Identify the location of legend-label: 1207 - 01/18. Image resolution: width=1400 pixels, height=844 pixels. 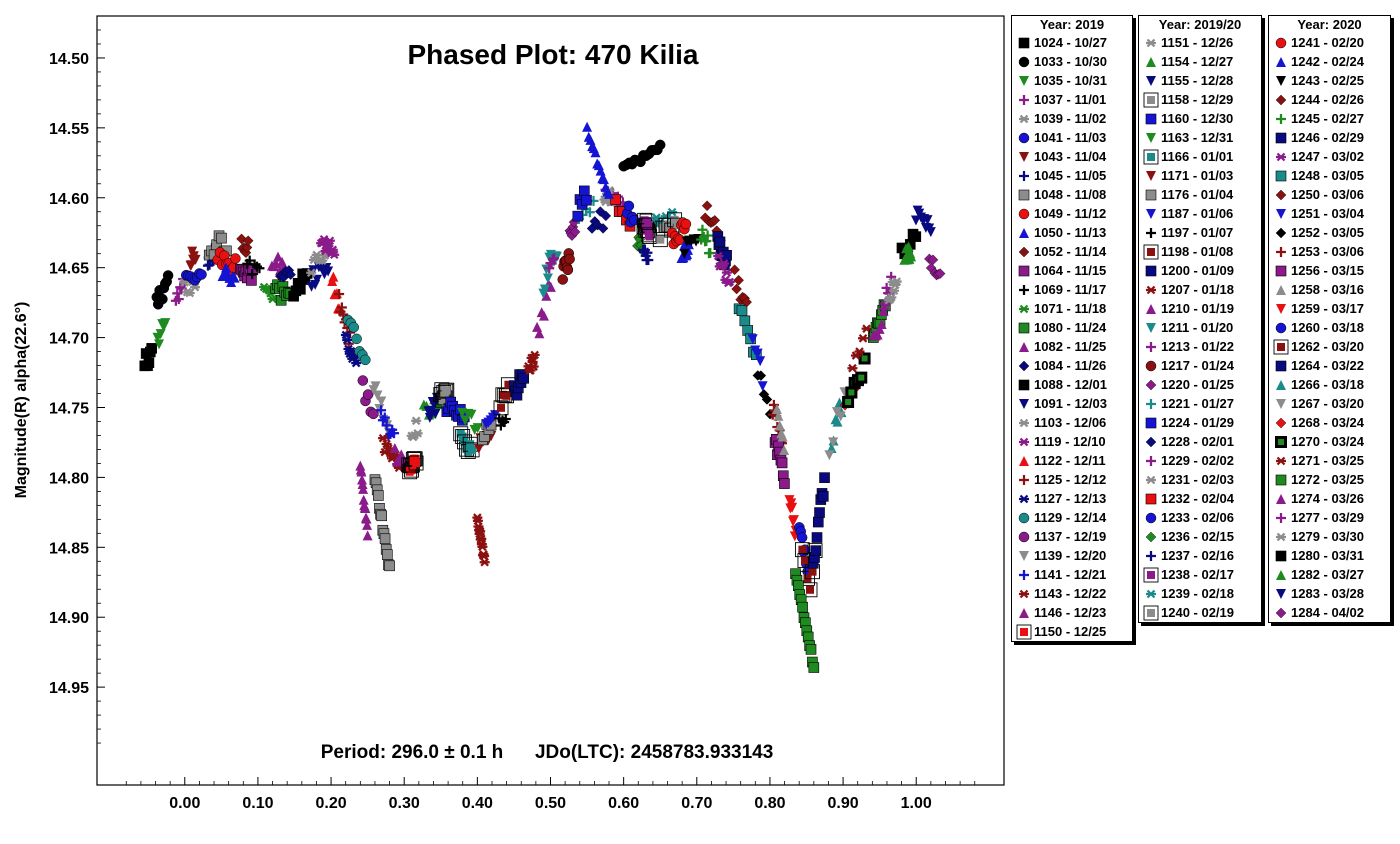
(1198, 289).